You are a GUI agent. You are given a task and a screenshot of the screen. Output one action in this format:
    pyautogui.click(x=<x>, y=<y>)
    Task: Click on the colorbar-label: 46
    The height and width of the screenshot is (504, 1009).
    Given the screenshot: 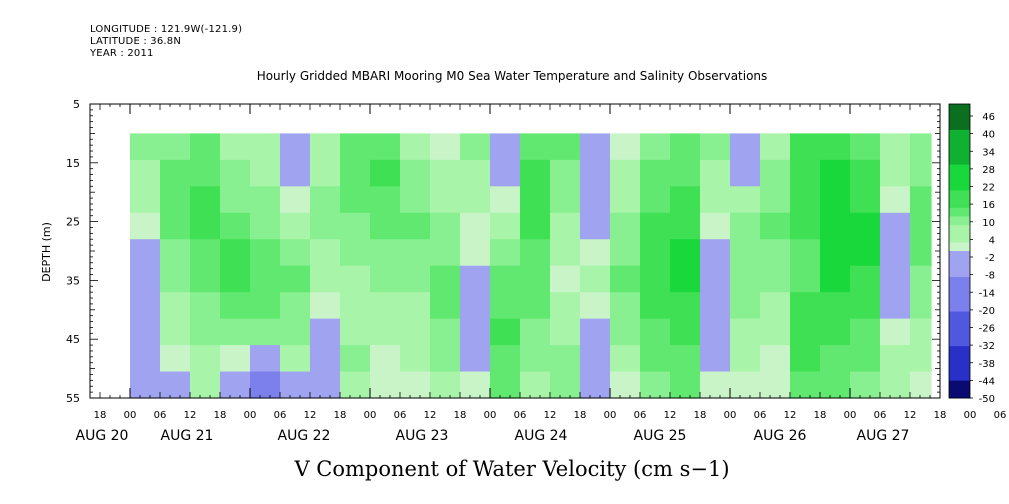 What is the action you would take?
    pyautogui.click(x=988, y=117)
    